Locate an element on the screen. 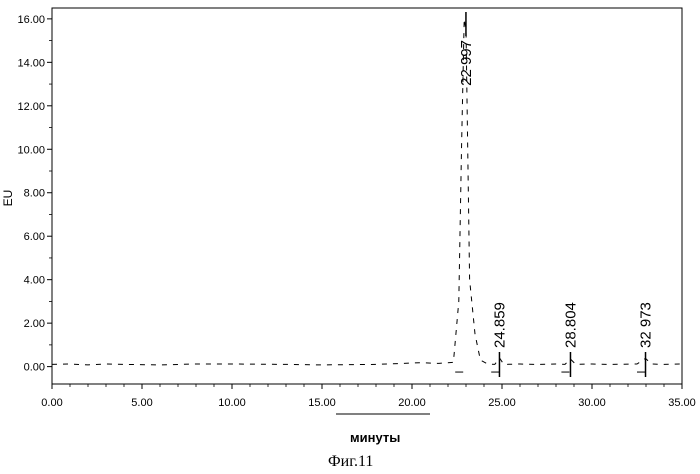 The image size is (700, 474). peak-label: 24.859 is located at coordinates (499, 325).